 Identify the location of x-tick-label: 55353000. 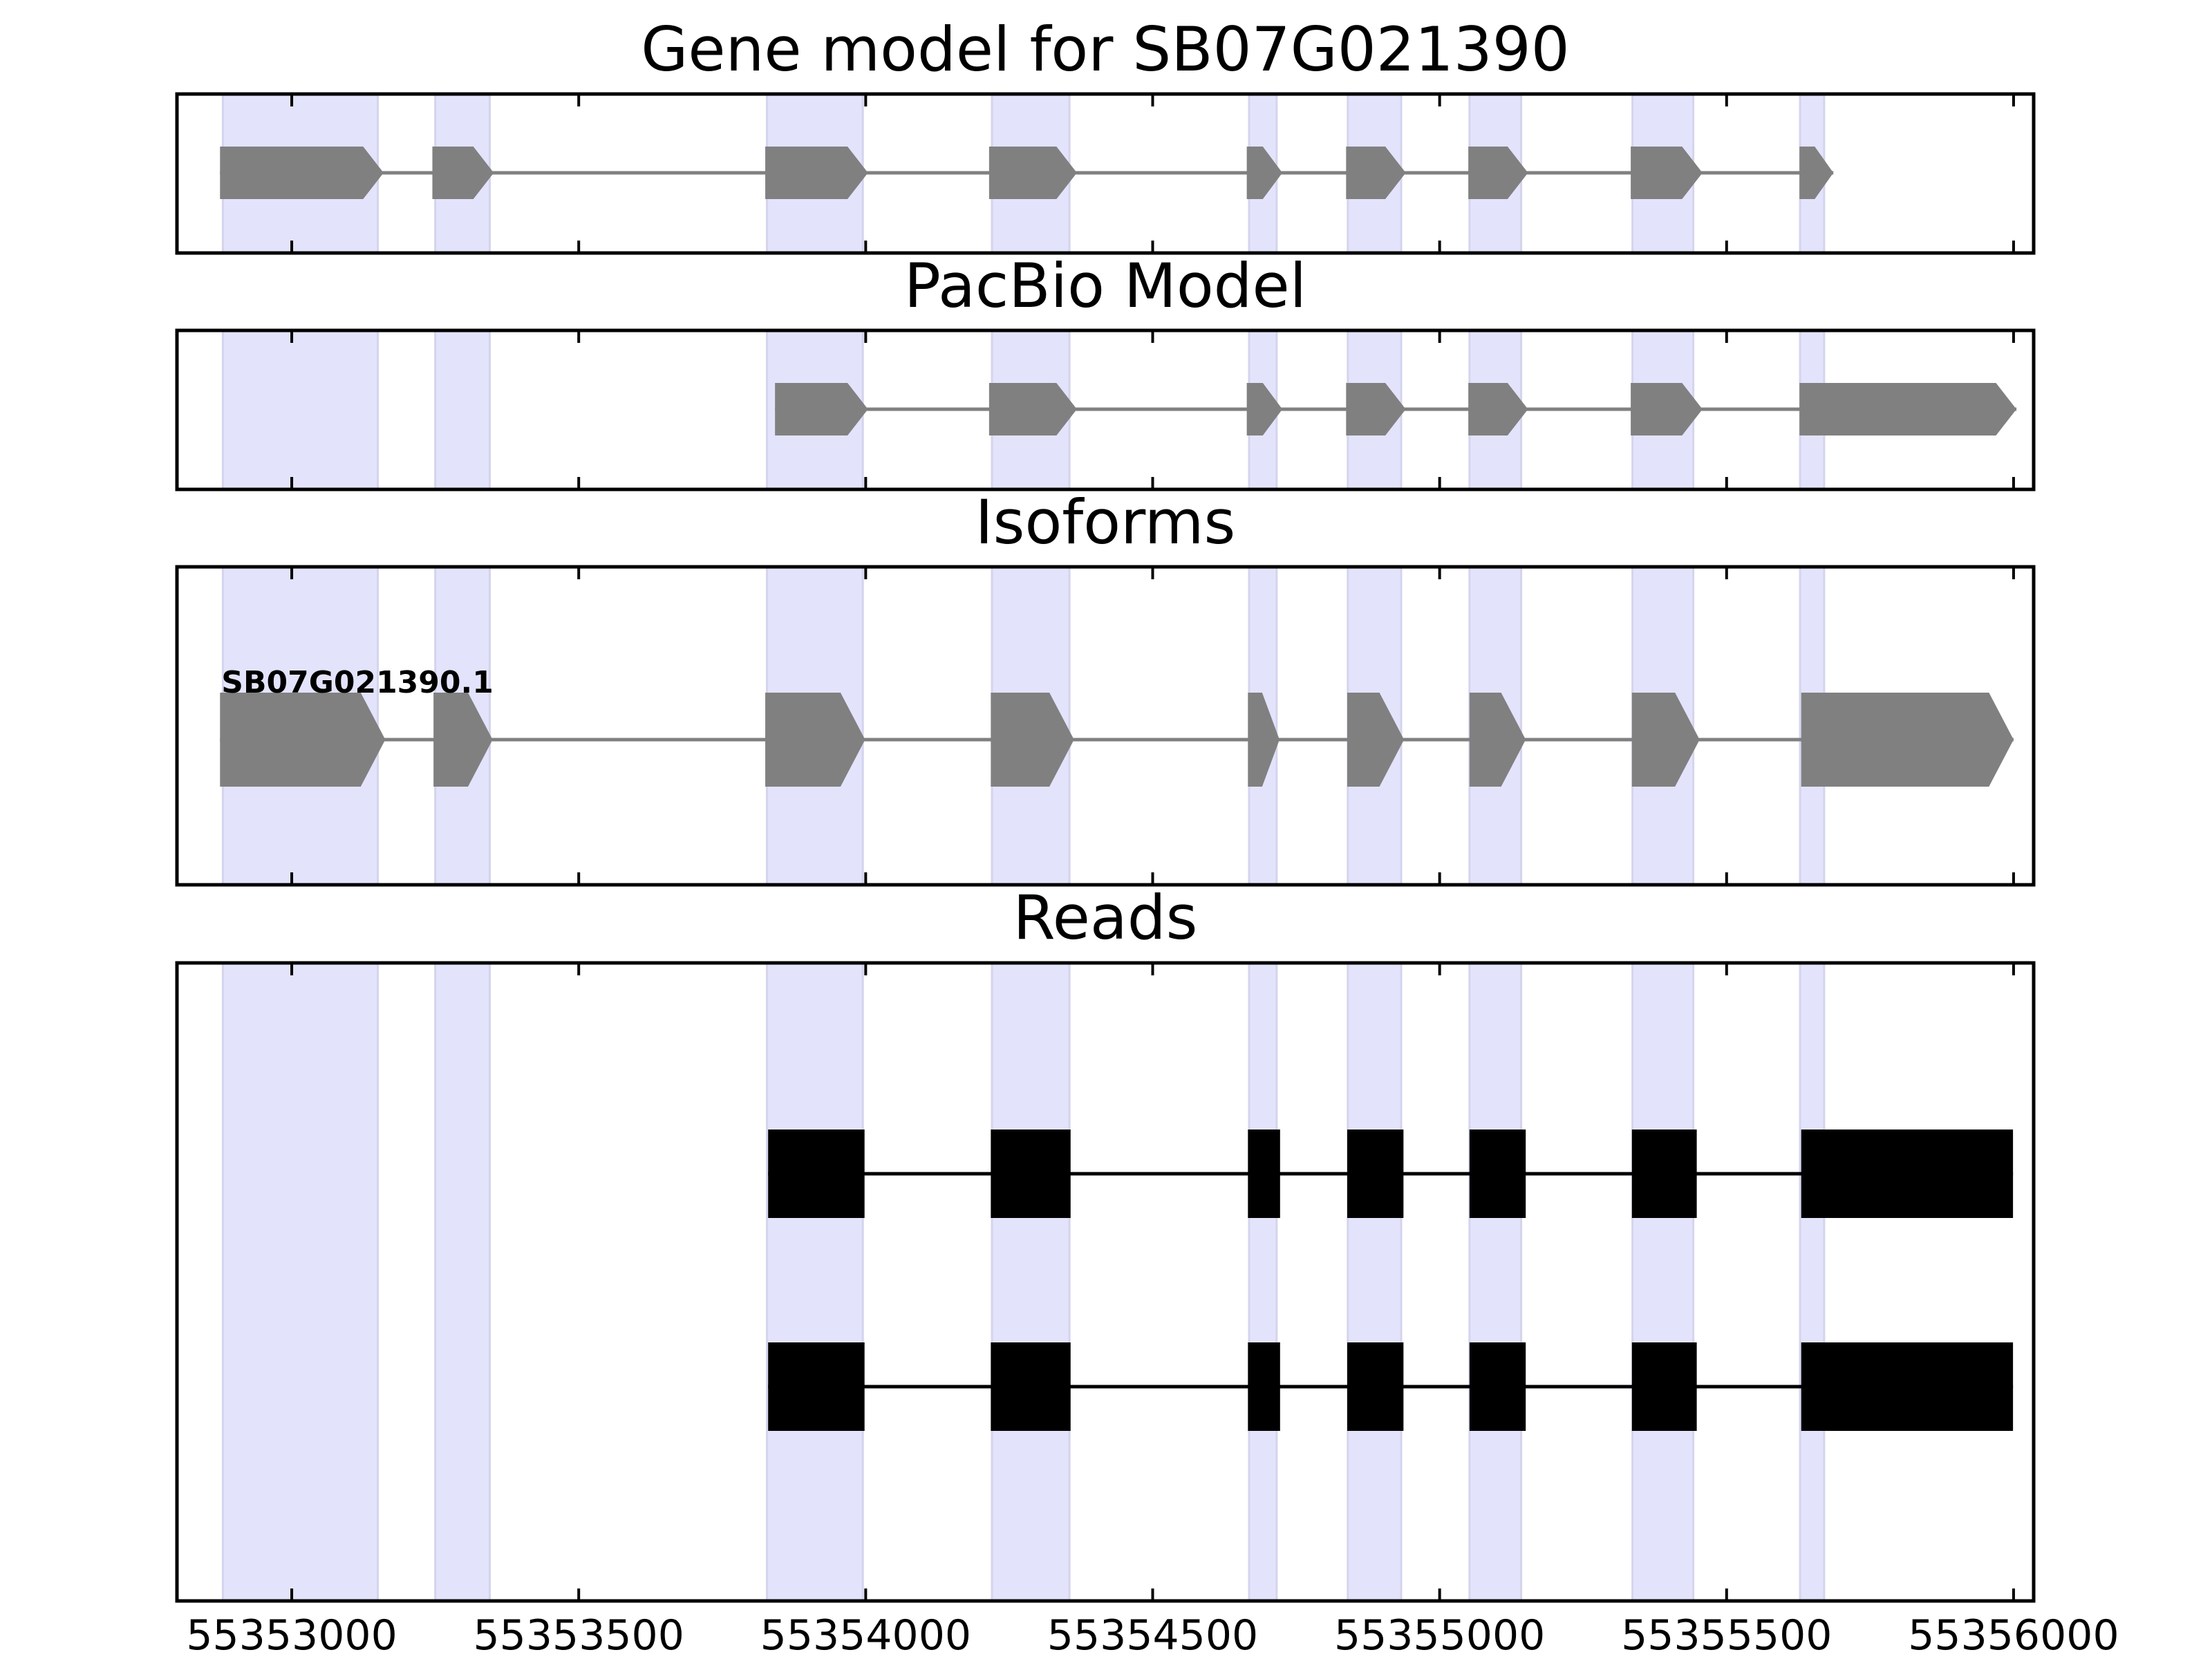
(291, 1635).